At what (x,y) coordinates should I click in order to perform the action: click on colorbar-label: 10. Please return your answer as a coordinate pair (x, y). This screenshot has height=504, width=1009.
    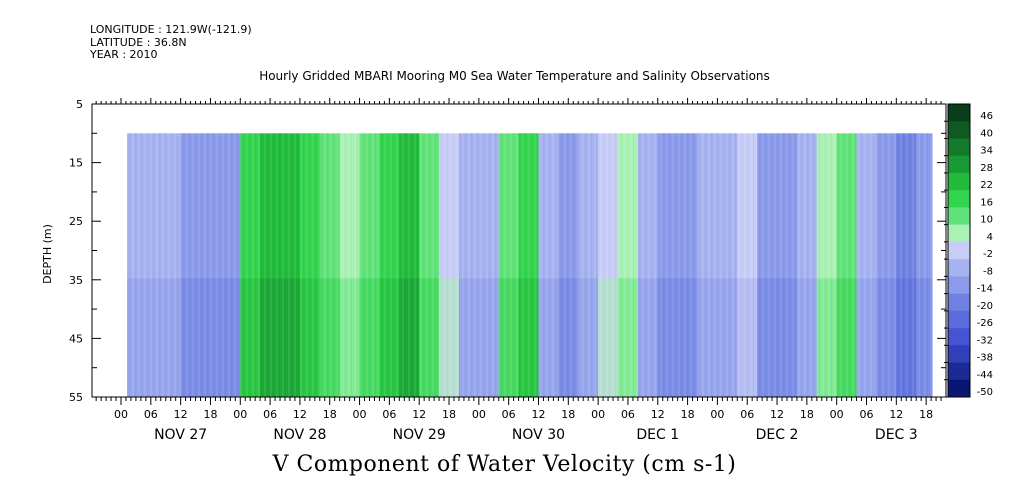
    Looking at the image, I should click on (986, 220).